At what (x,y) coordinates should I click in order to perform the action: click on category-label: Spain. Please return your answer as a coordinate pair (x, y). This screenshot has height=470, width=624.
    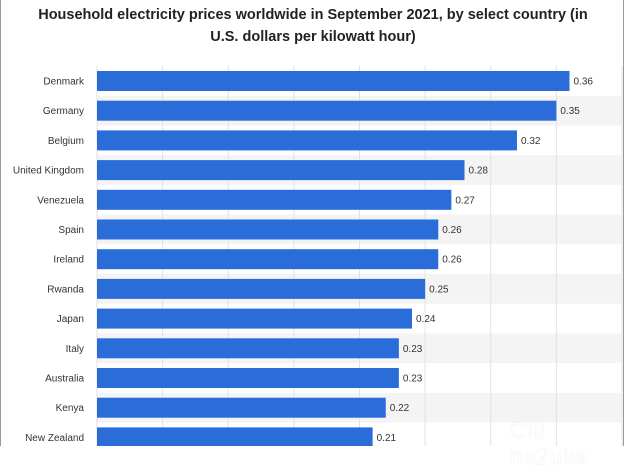
    Looking at the image, I should click on (71, 230).